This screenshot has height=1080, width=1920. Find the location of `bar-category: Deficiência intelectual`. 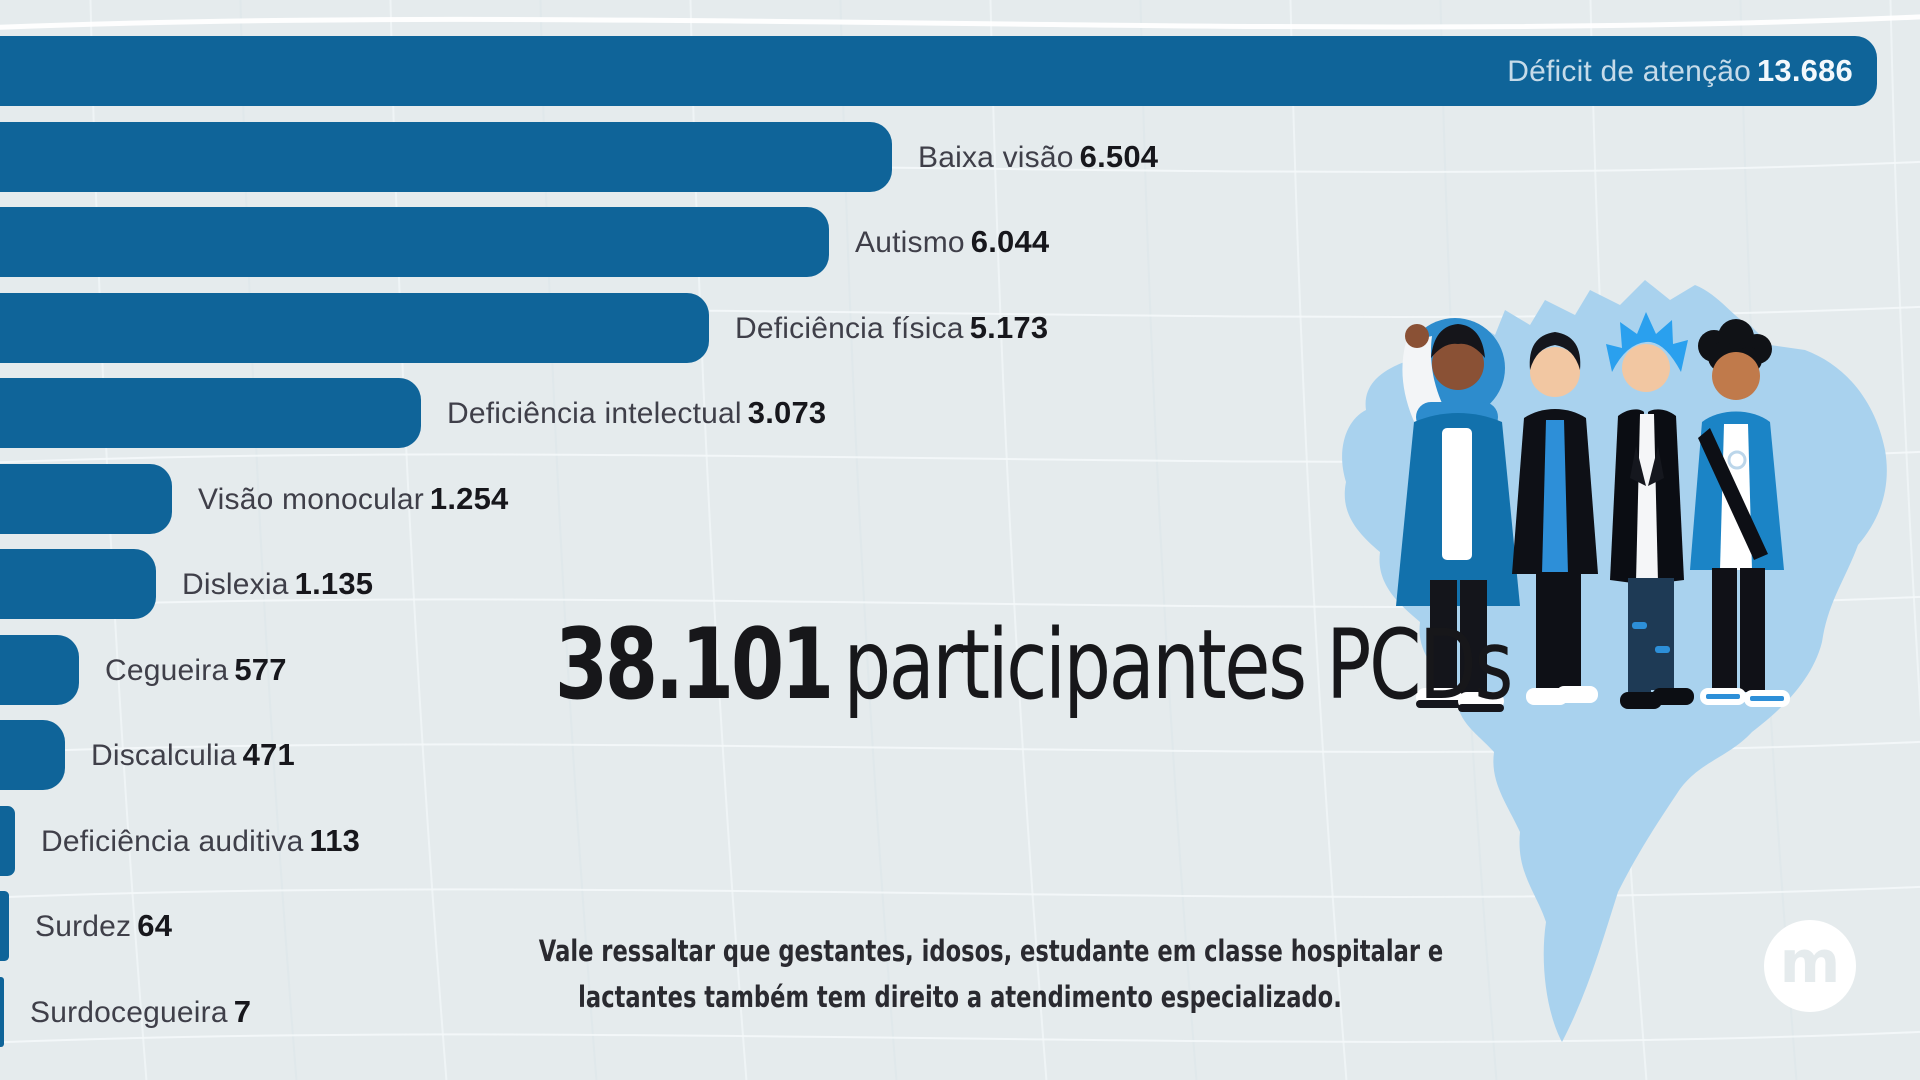

bar-category: Deficiência intelectual is located at coordinates (594, 413).